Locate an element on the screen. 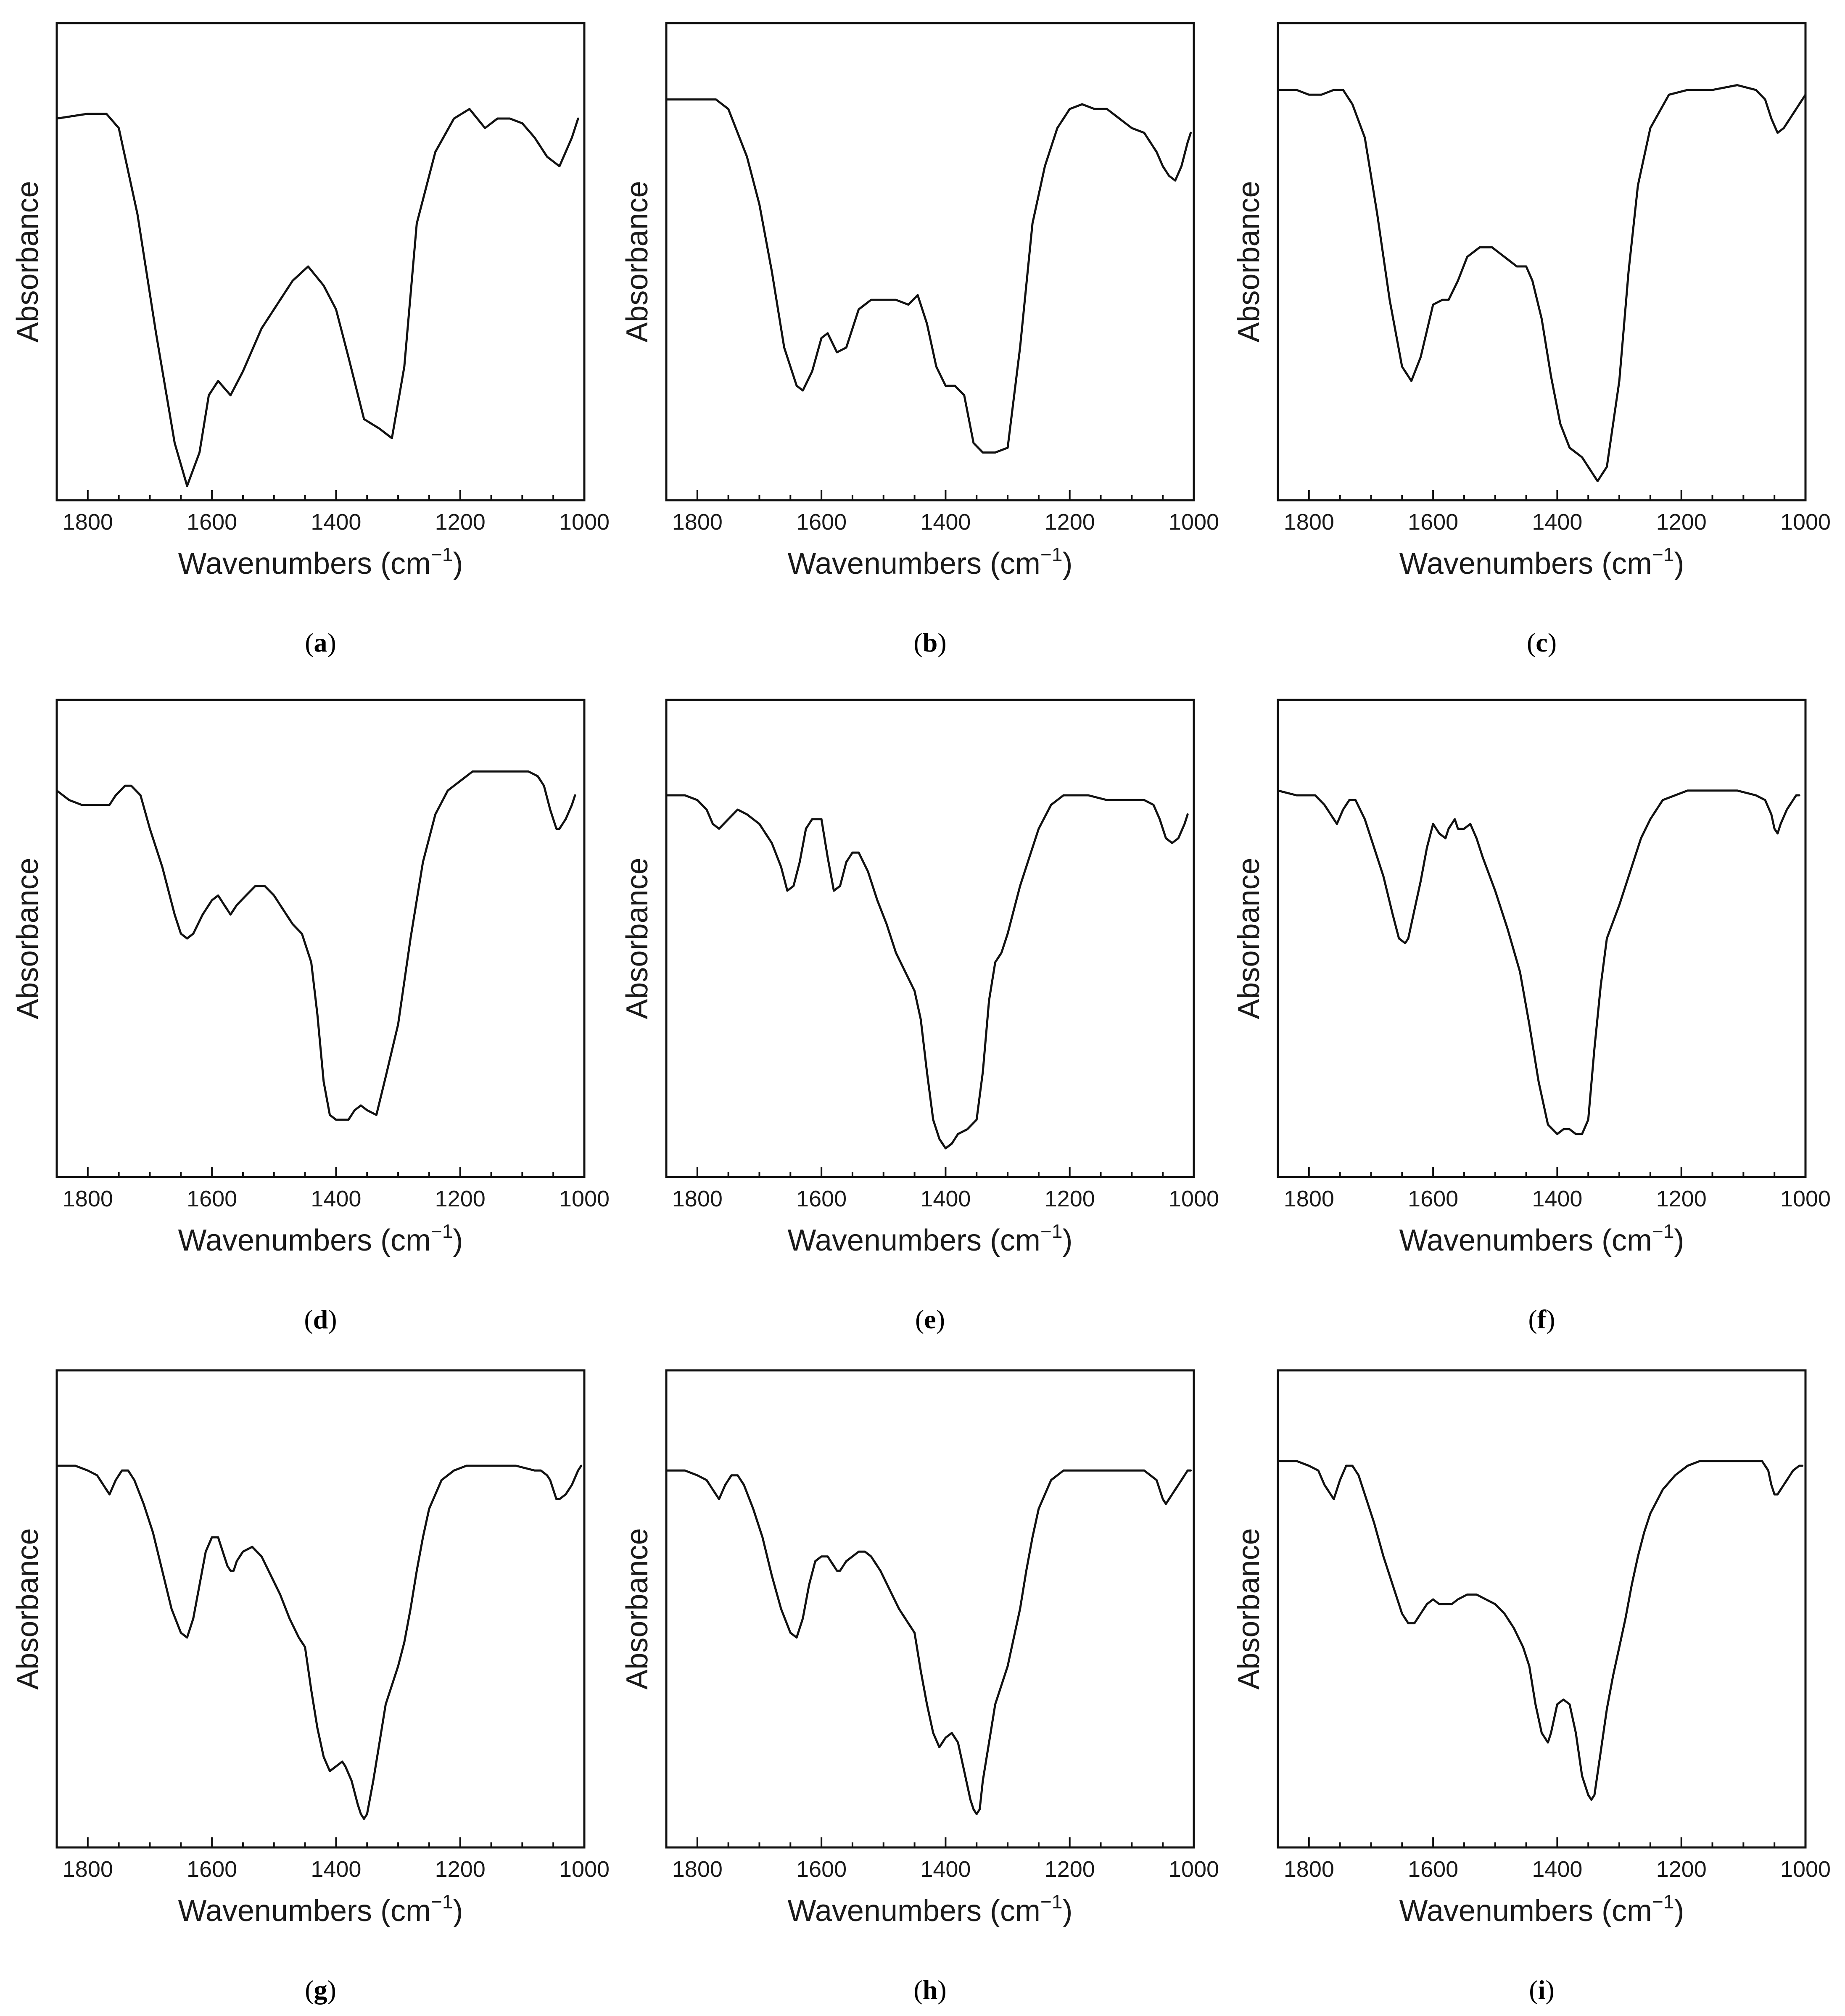 This screenshot has height=2016, width=1845. panel-caption: (d) is located at coordinates (320, 1319).